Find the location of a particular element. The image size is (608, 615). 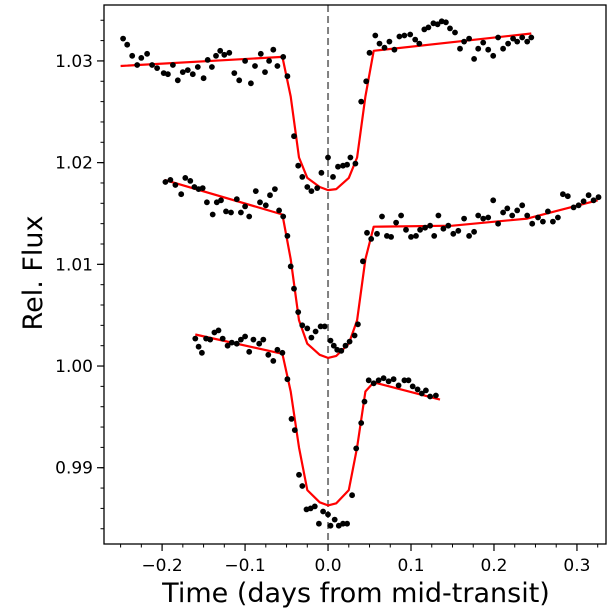

x-tick-label: 0.0 is located at coordinates (328, 566).